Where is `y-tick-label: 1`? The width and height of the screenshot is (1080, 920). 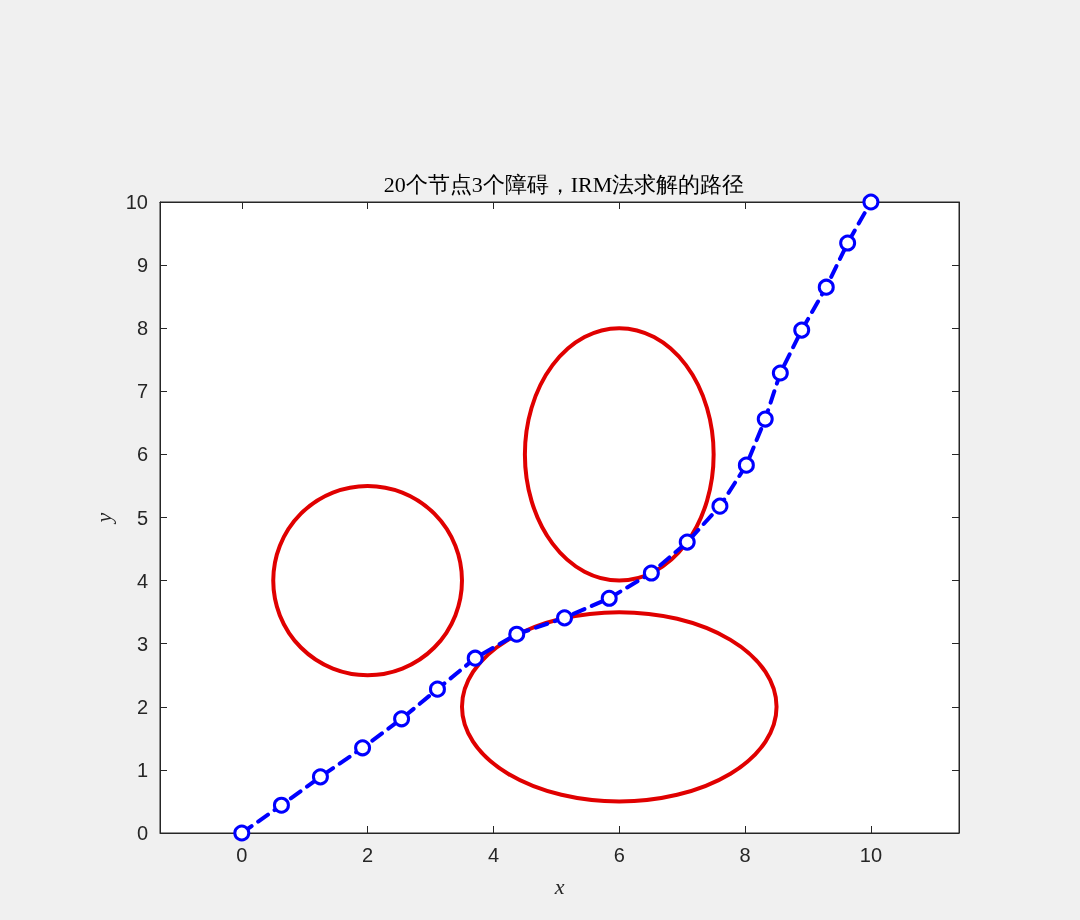 y-tick-label: 1 is located at coordinates (142, 769).